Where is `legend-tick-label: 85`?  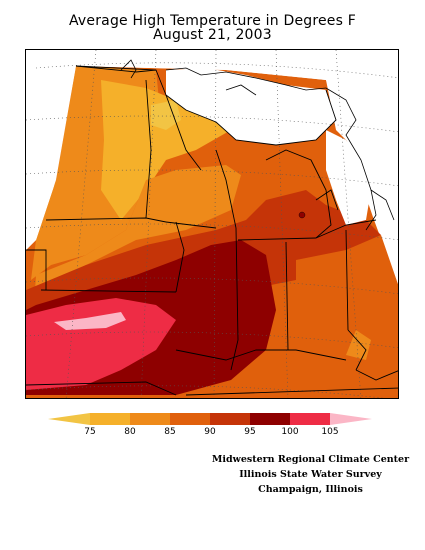
legend-tick-label: 85 is located at coordinates (170, 432).